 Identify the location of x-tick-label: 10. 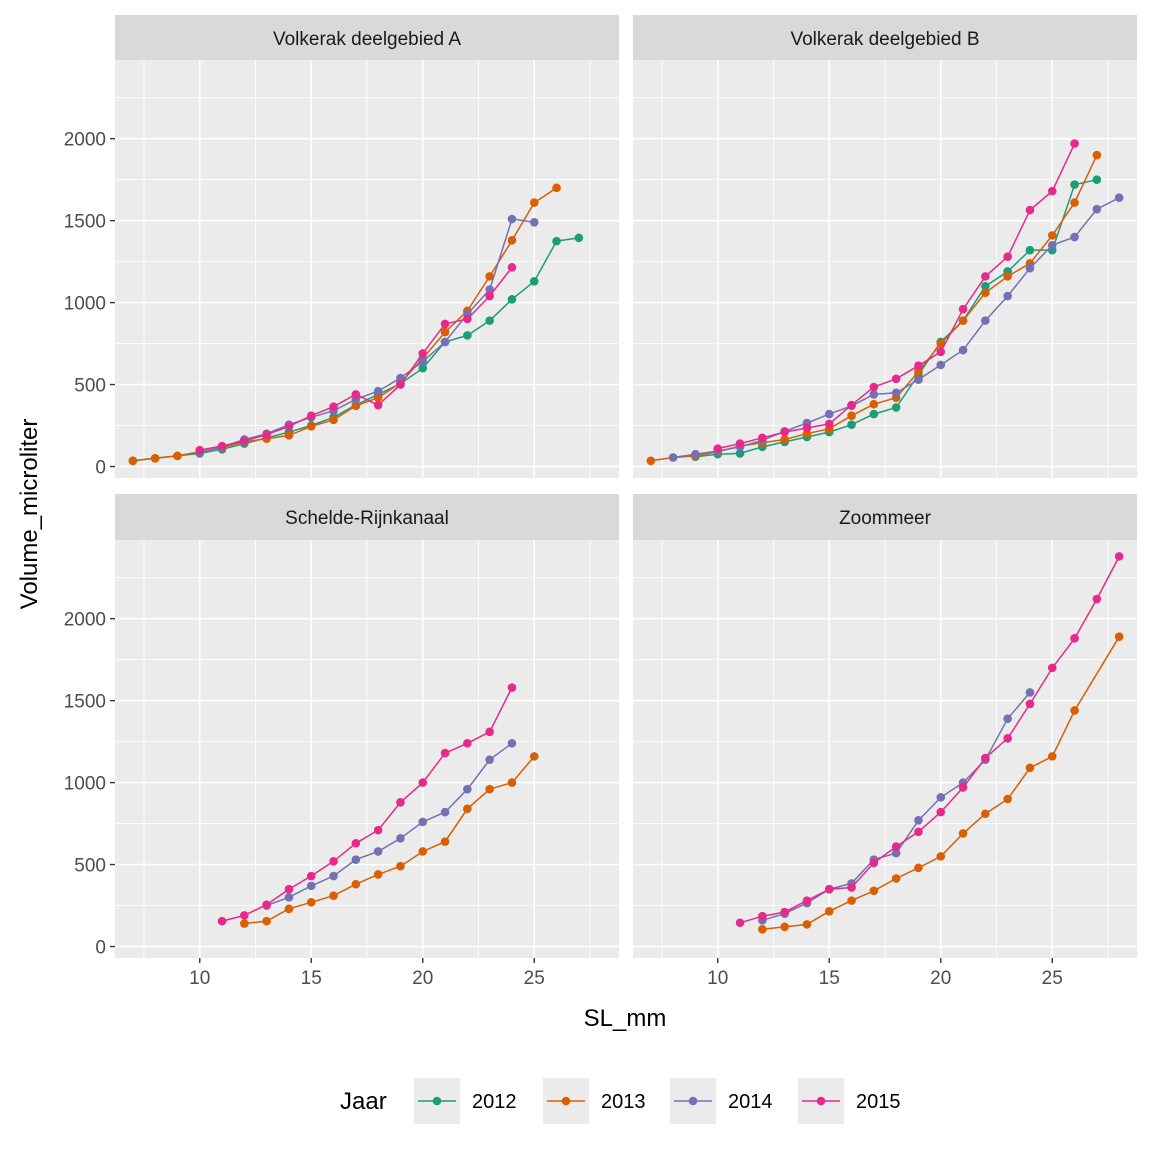
(199, 978).